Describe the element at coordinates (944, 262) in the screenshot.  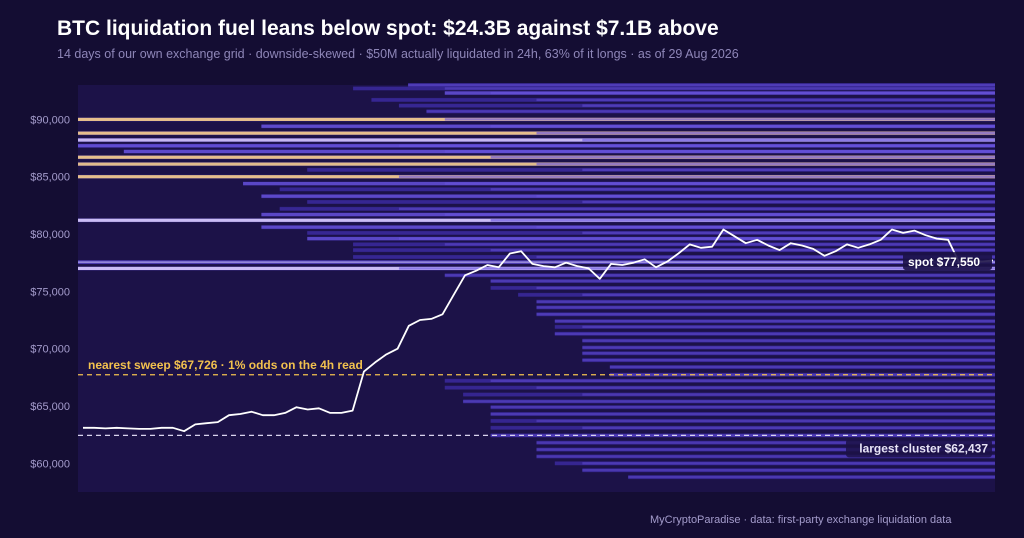
I see `spot-label: spot $77,550` at that location.